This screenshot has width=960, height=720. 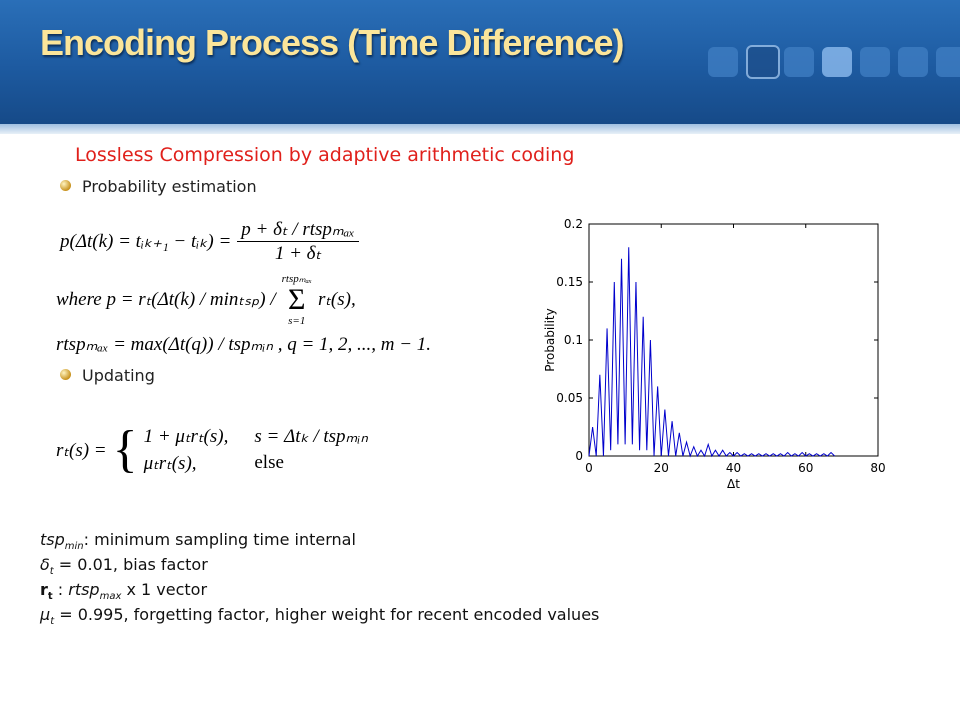 I want to click on sum-top: rtspₘₐₓ, so click(x=296, y=279).